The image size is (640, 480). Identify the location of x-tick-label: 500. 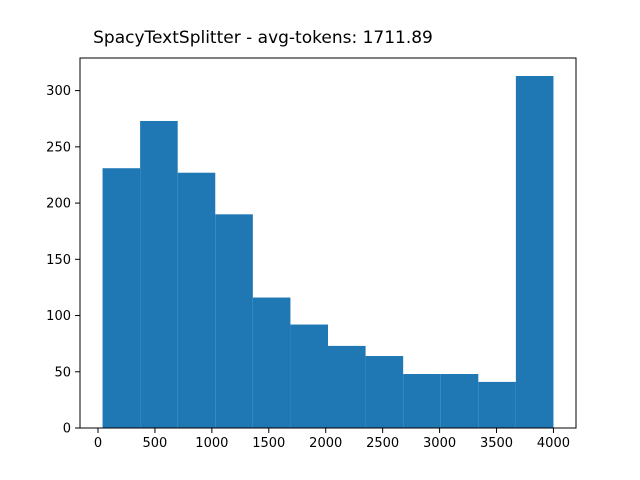
(155, 443).